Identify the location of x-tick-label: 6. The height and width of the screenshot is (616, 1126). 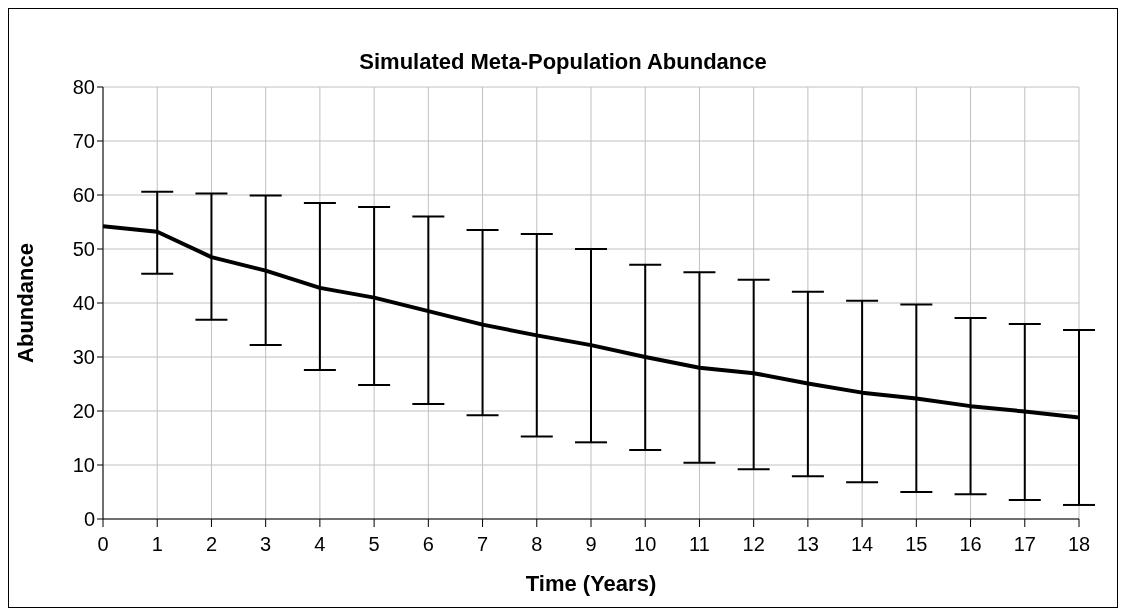
(428, 544).